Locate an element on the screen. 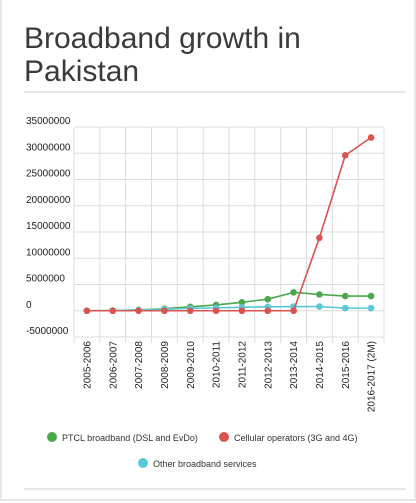 The height and width of the screenshot is (503, 416). x-tick-label: 2016-2017 (2M) is located at coordinates (372, 376).